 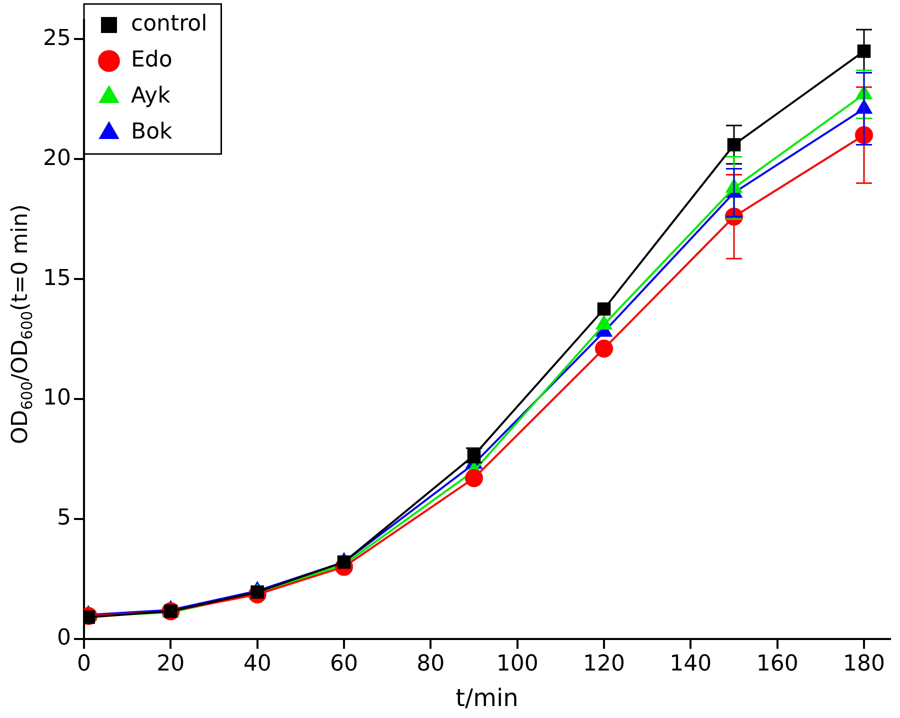 I want to click on x-tick-label: 0, so click(x=83, y=664).